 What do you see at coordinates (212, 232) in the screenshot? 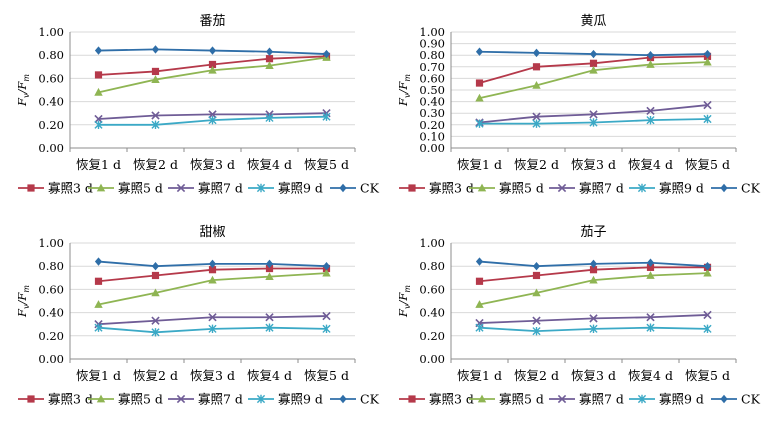
I see `chart-title: 甜椒` at bounding box center [212, 232].